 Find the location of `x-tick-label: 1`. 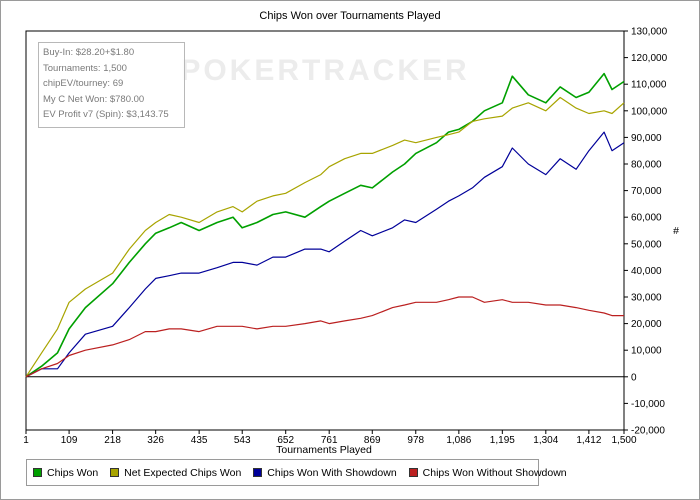

x-tick-label: 1 is located at coordinates (26, 440).